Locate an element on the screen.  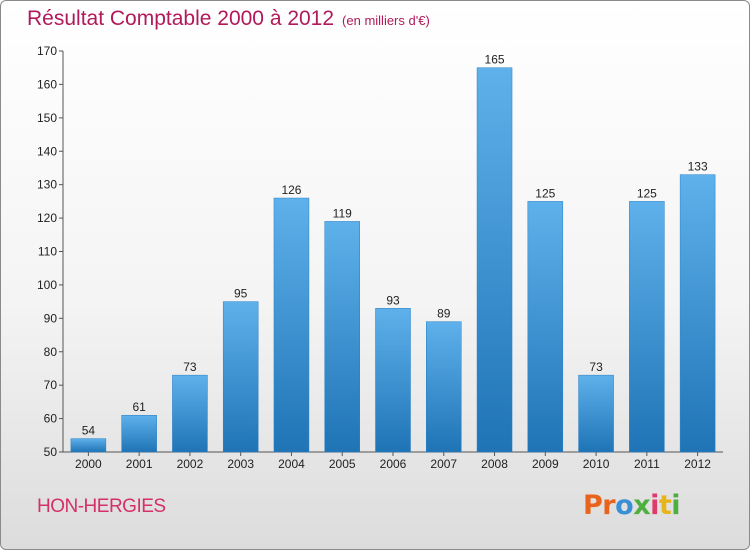
bar-value-label: 89 is located at coordinates (444, 314).